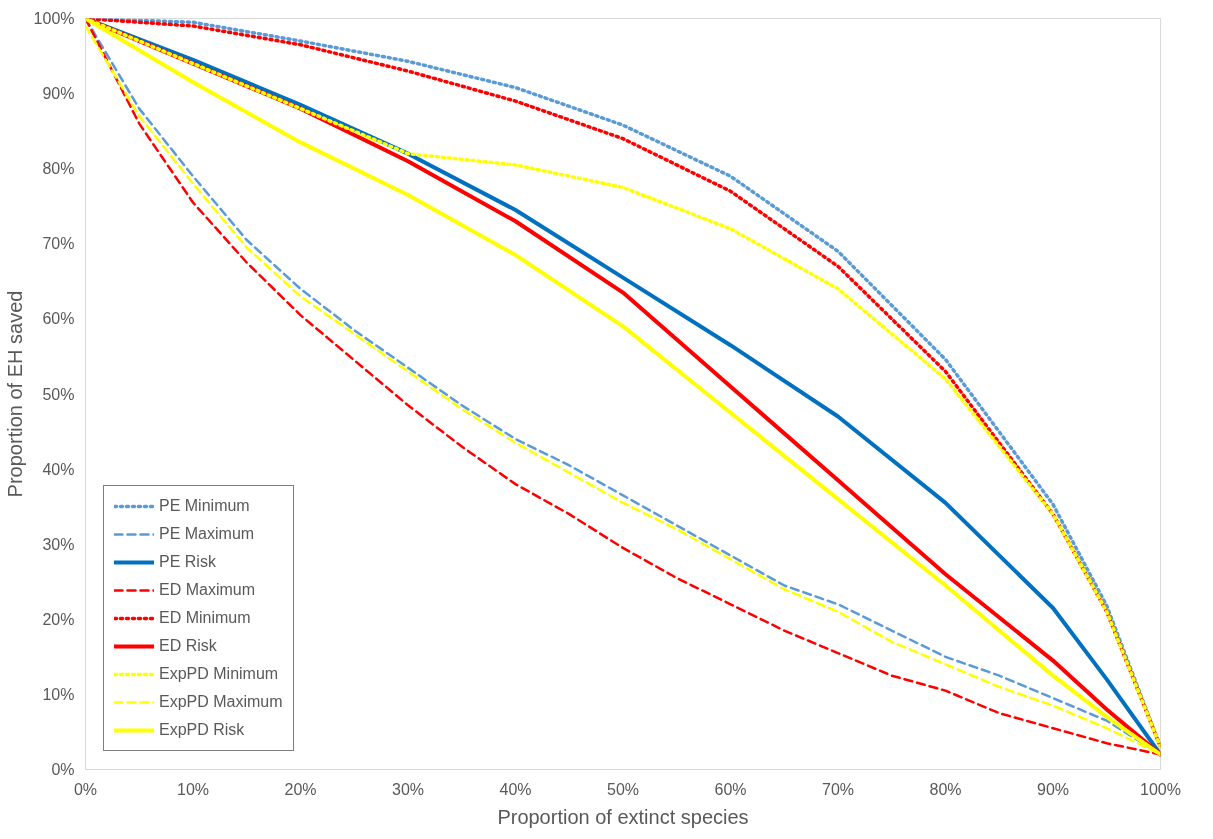 This screenshot has width=1213, height=839. Describe the element at coordinates (14, 394) in the screenshot. I see `y-axis-title: Proportion of EH saved` at that location.